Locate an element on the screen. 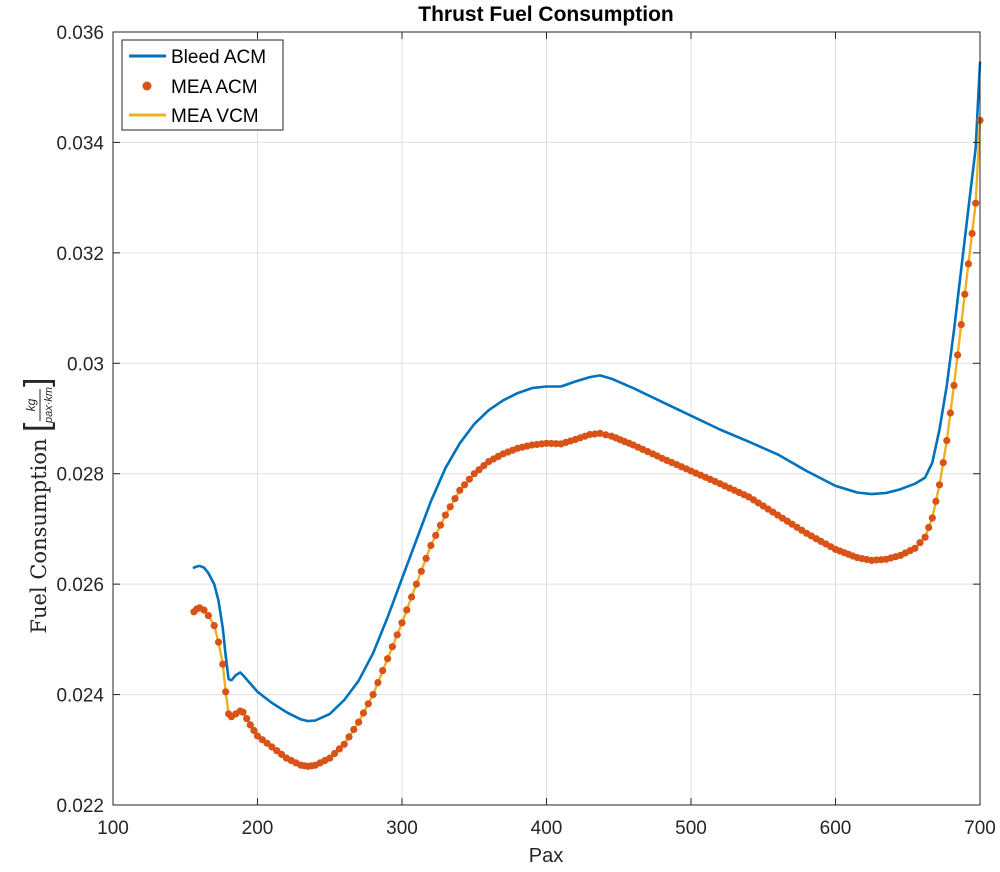 The image size is (1000, 872). legend-label-mea-acm: MEA ACM is located at coordinates (214, 87).